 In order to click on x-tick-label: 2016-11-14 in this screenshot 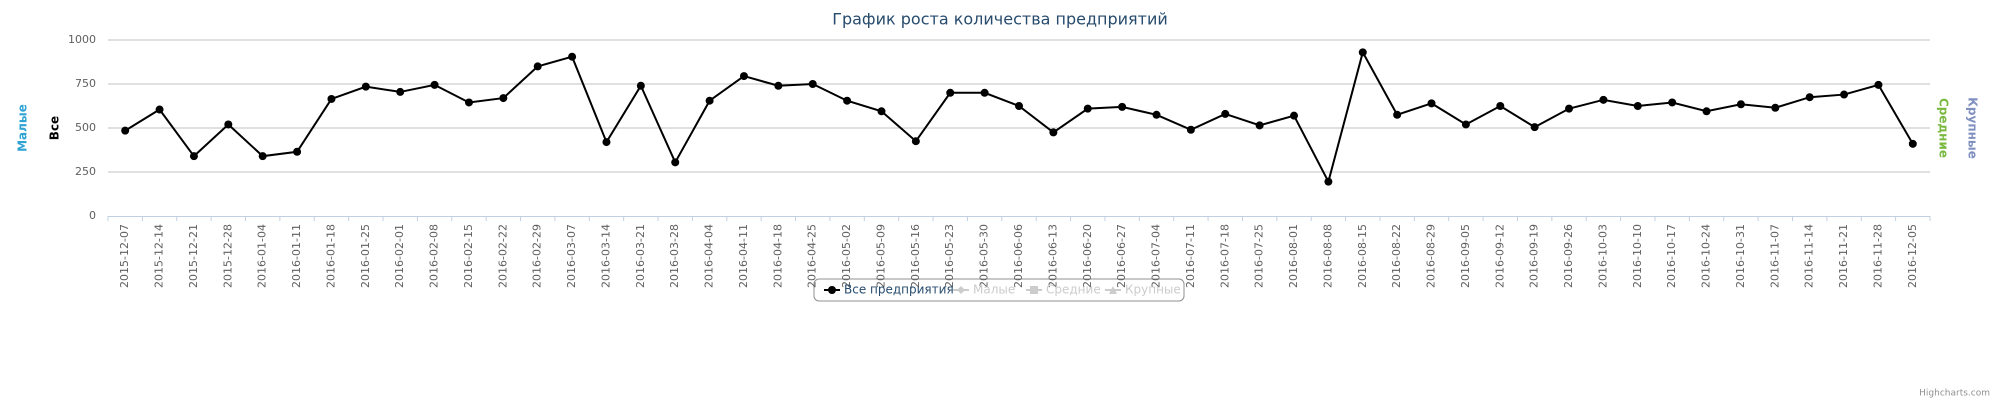, I will do `click(1809, 256)`.